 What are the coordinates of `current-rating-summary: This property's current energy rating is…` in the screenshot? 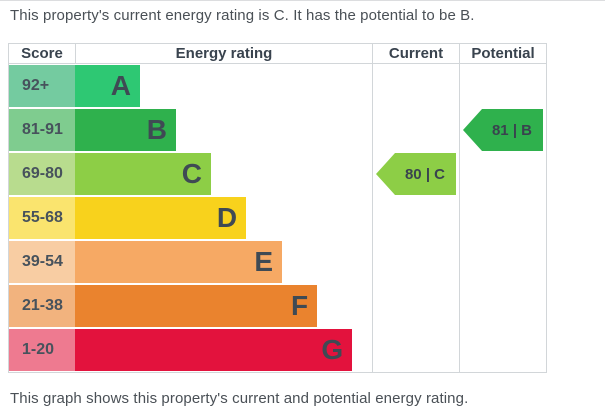 It's located at (242, 15).